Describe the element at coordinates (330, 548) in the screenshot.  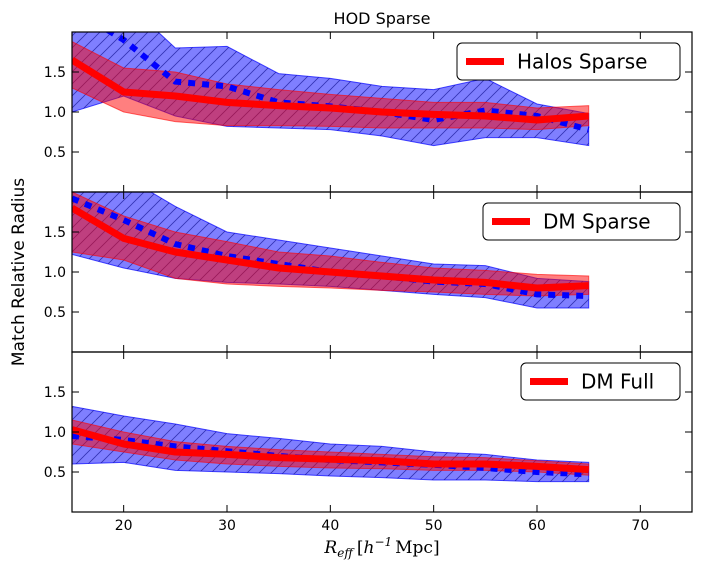
I see `x-label-r: R` at that location.